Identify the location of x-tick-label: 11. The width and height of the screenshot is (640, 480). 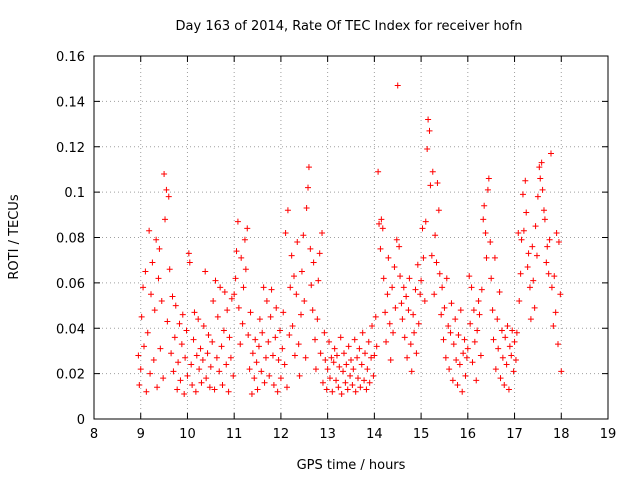
(234, 434).